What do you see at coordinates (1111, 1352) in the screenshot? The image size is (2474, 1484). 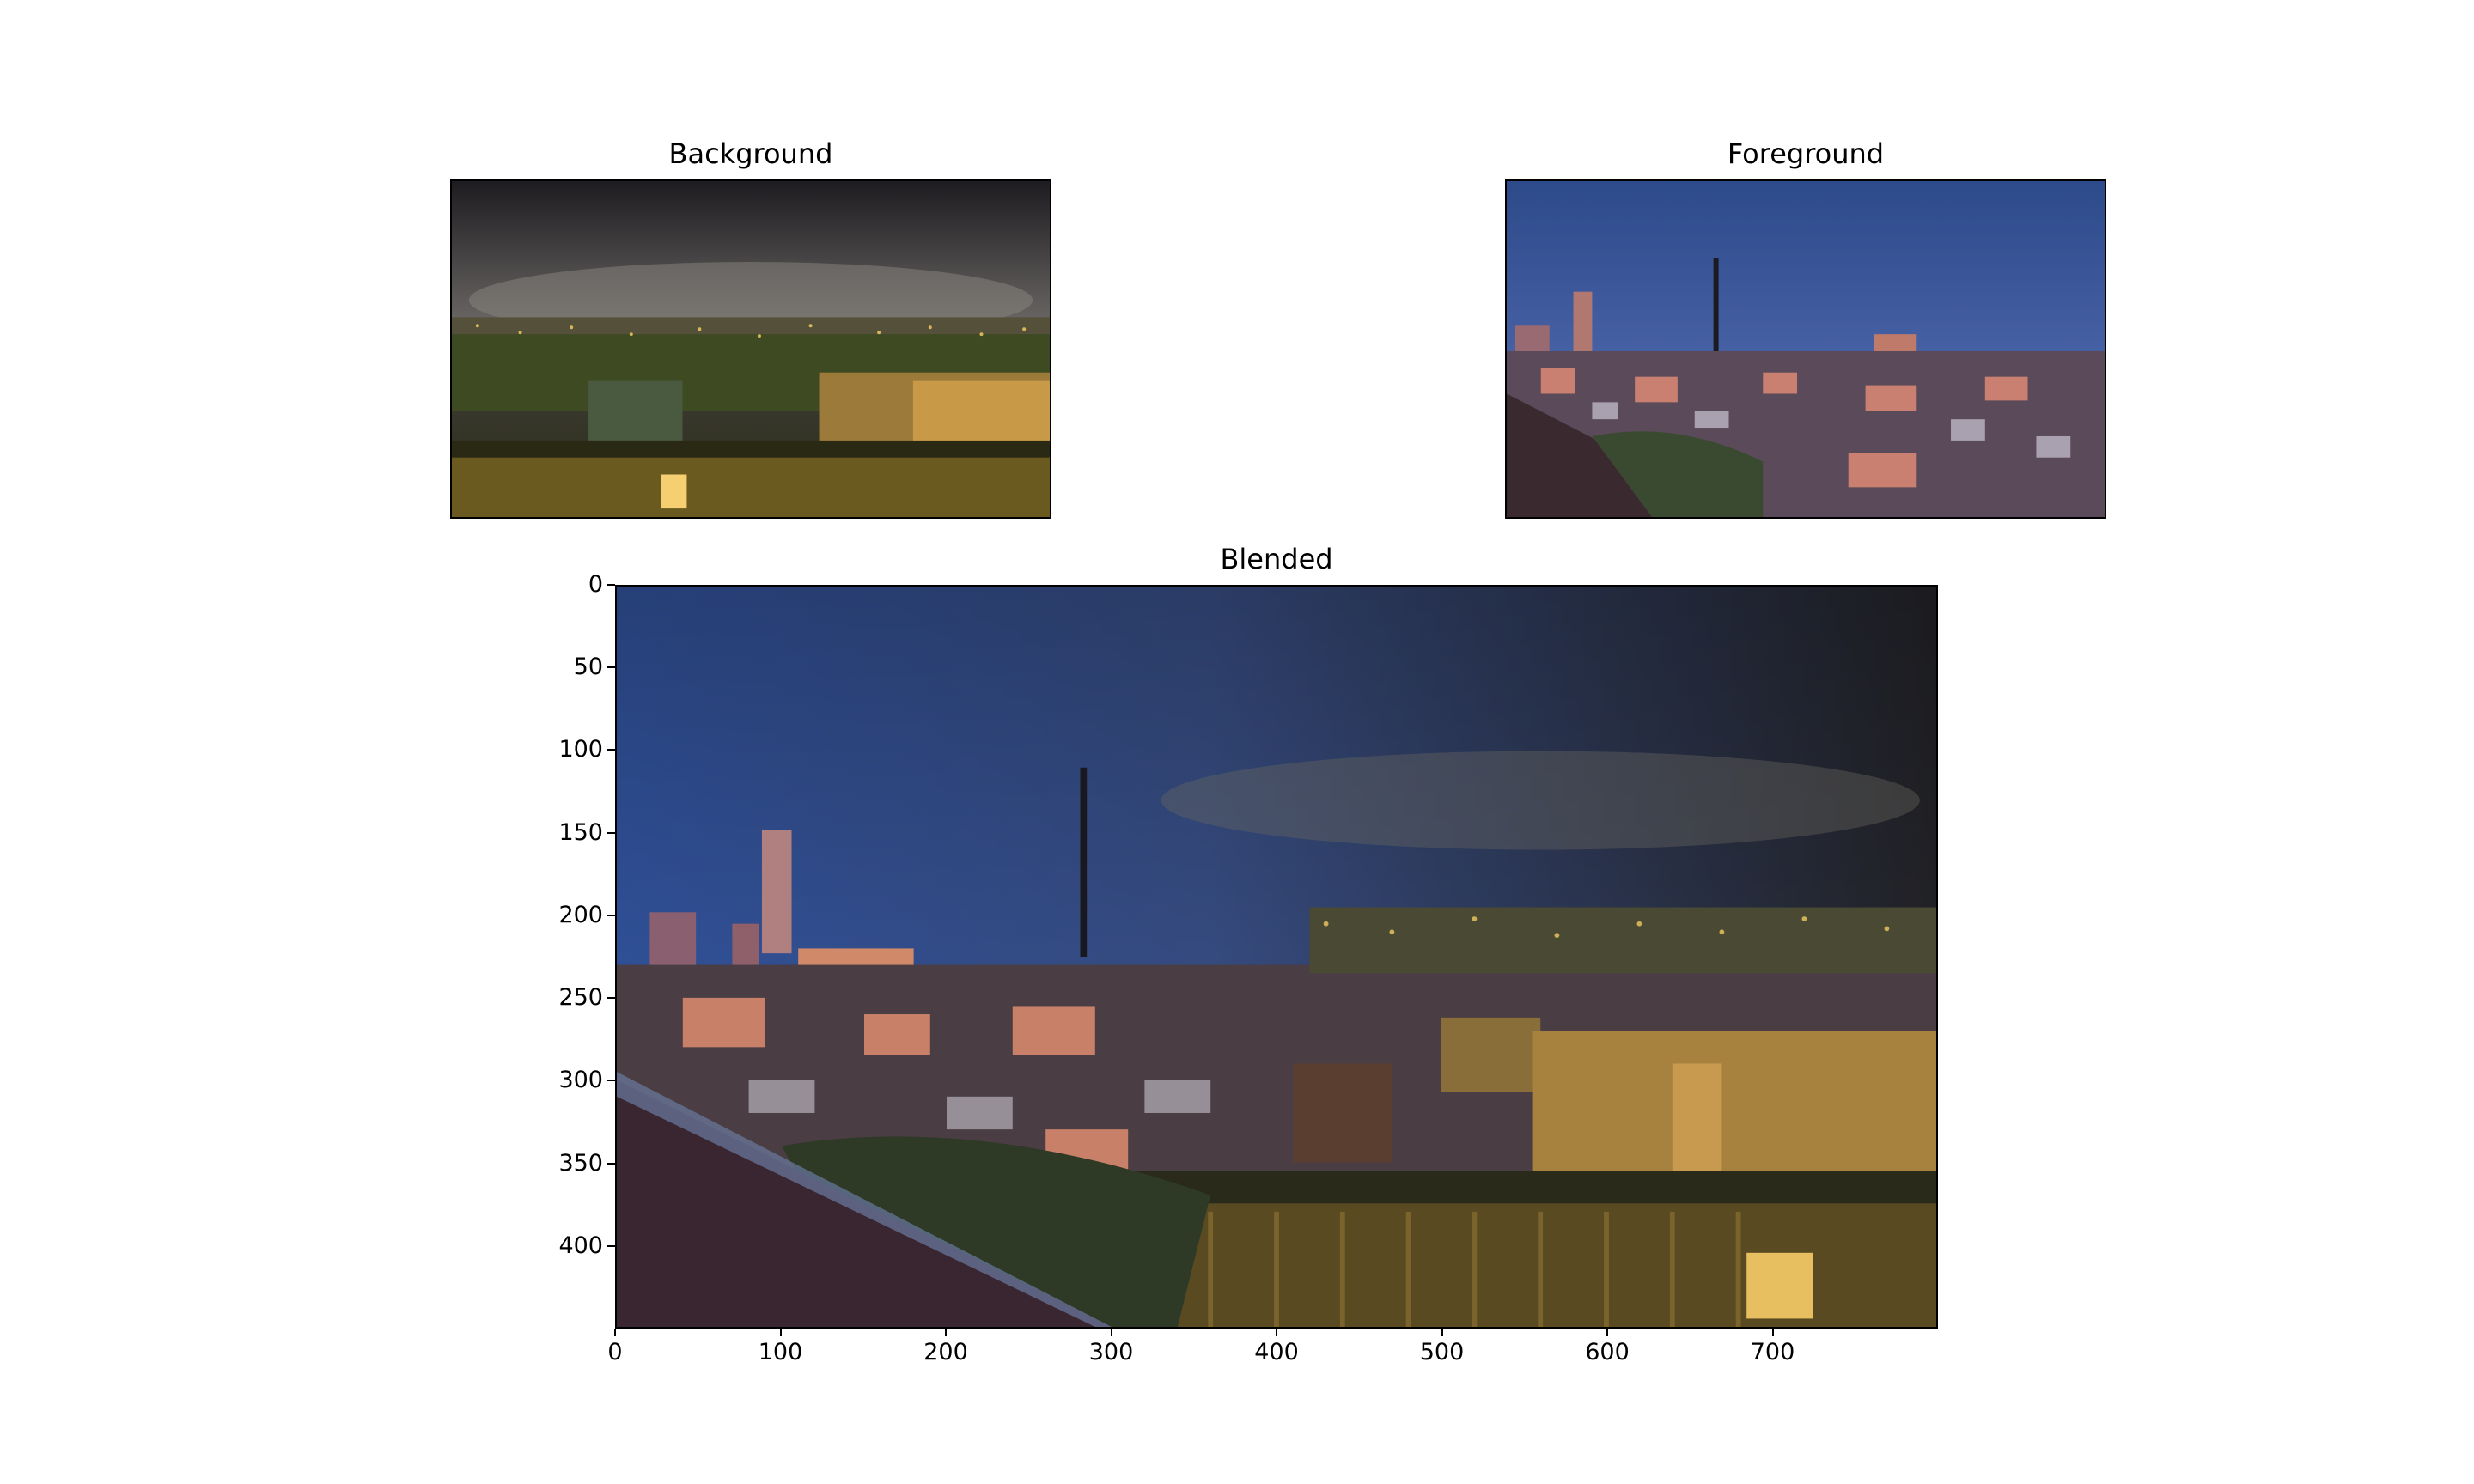 I see `x-tick-label: 300` at bounding box center [1111, 1352].